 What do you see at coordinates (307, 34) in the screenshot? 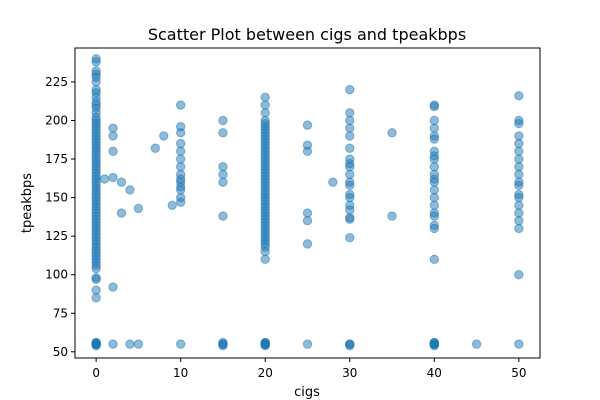
I see `chart-title: Scatter Plot between cigs and tpeakbps` at bounding box center [307, 34].